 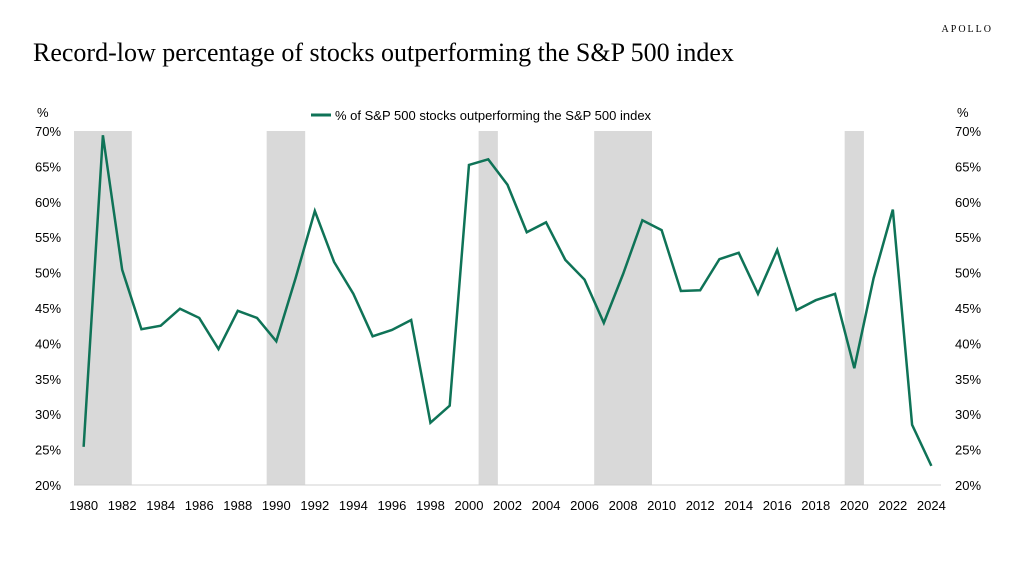 I want to click on x-tick-label: 1984, so click(x=160, y=505).